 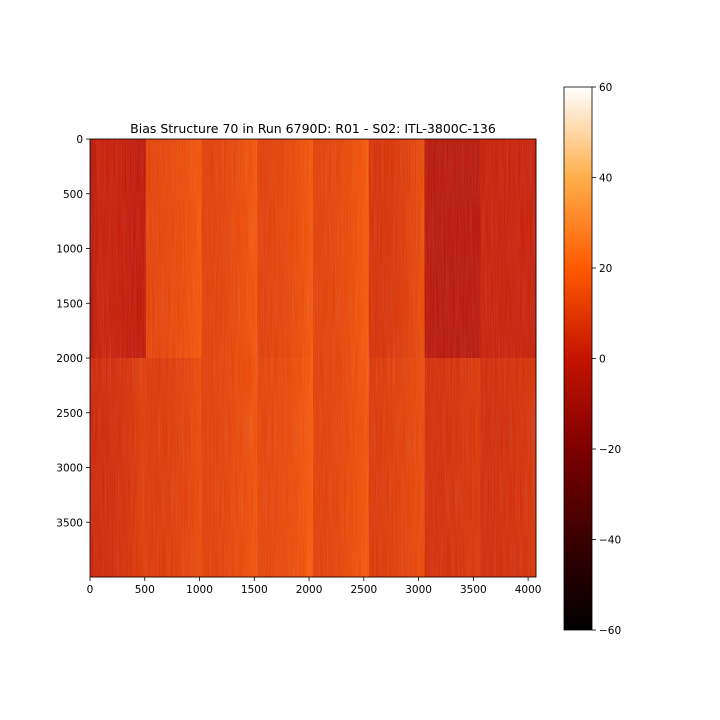 I want to click on y-tick-label: 2500, so click(x=69, y=414).